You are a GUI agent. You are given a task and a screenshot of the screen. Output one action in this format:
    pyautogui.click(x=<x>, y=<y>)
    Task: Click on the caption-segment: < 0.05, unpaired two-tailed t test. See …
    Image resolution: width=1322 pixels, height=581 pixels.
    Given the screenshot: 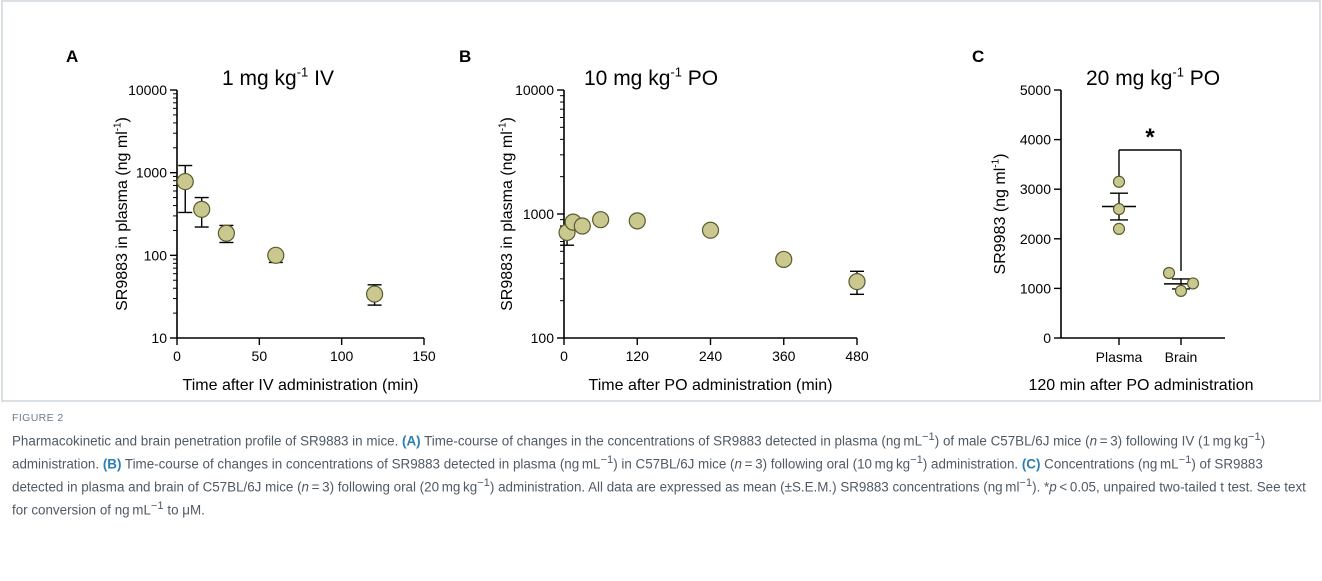 What is the action you would take?
    pyautogui.click(x=659, y=498)
    